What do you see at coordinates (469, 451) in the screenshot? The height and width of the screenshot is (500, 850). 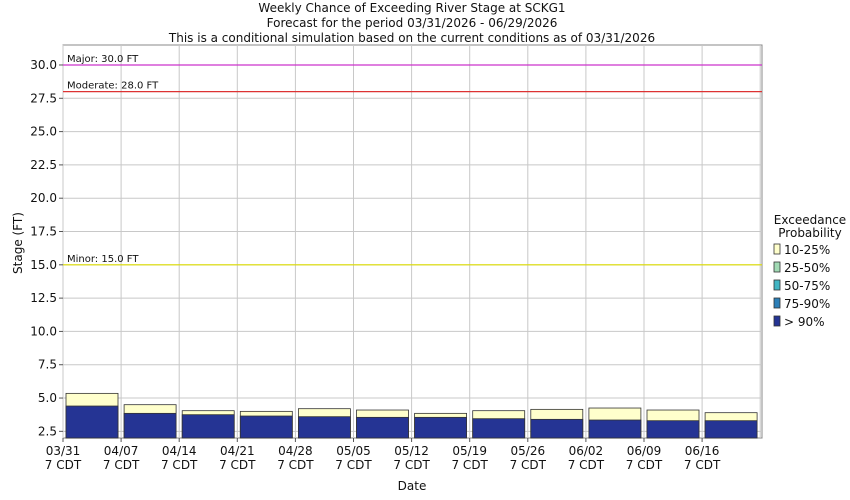 I see `x-tick-label: 05/19` at bounding box center [469, 451].